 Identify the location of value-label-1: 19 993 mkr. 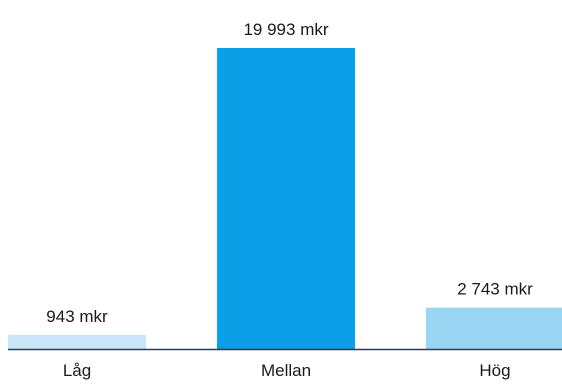
(285, 29).